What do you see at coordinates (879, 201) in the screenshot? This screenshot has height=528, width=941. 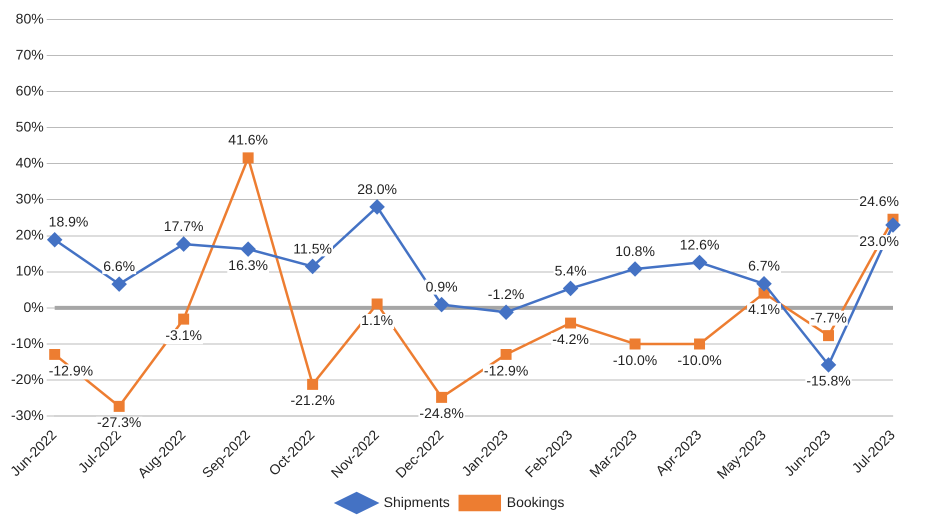 I see `data-label: 24.6%` at bounding box center [879, 201].